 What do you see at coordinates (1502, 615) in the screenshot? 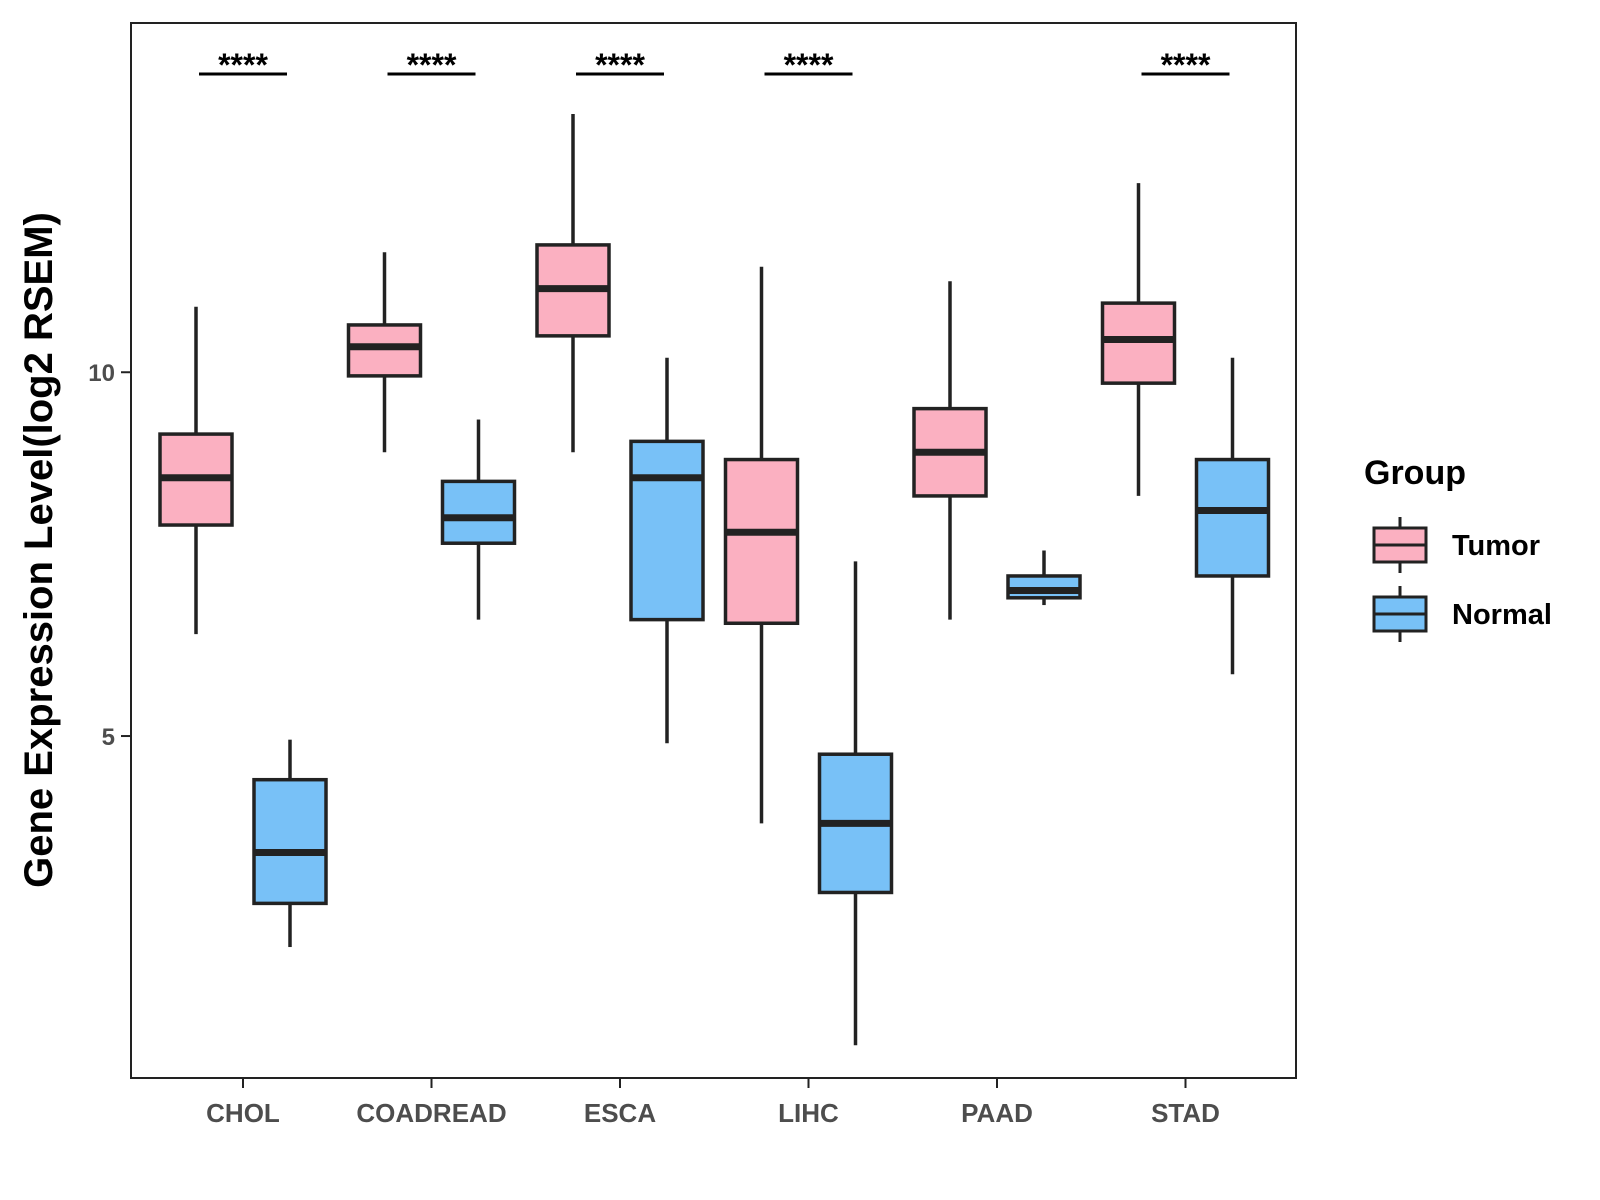
I see `legend-label: Normal` at bounding box center [1502, 615].